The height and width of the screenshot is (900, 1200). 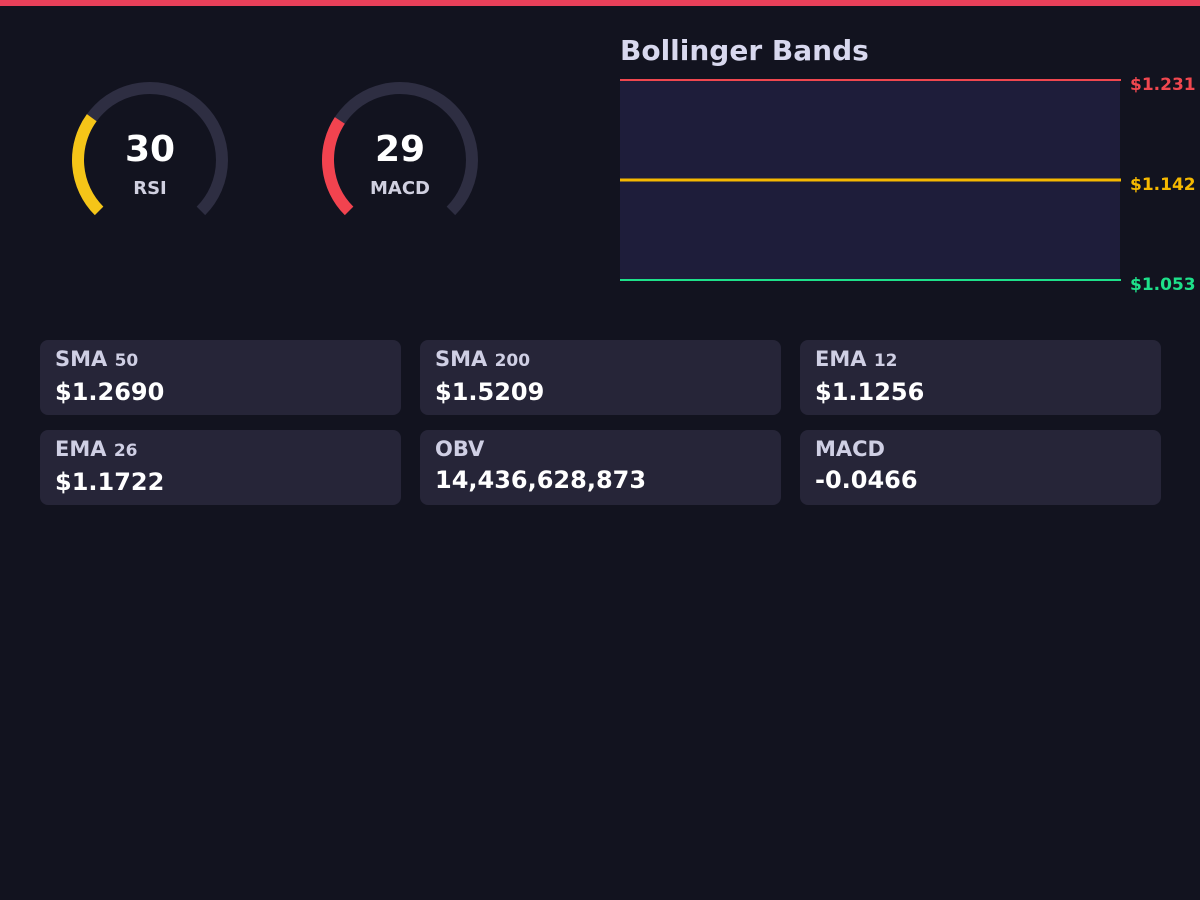 What do you see at coordinates (110, 482) in the screenshot?
I see `card-value: $1.1722` at bounding box center [110, 482].